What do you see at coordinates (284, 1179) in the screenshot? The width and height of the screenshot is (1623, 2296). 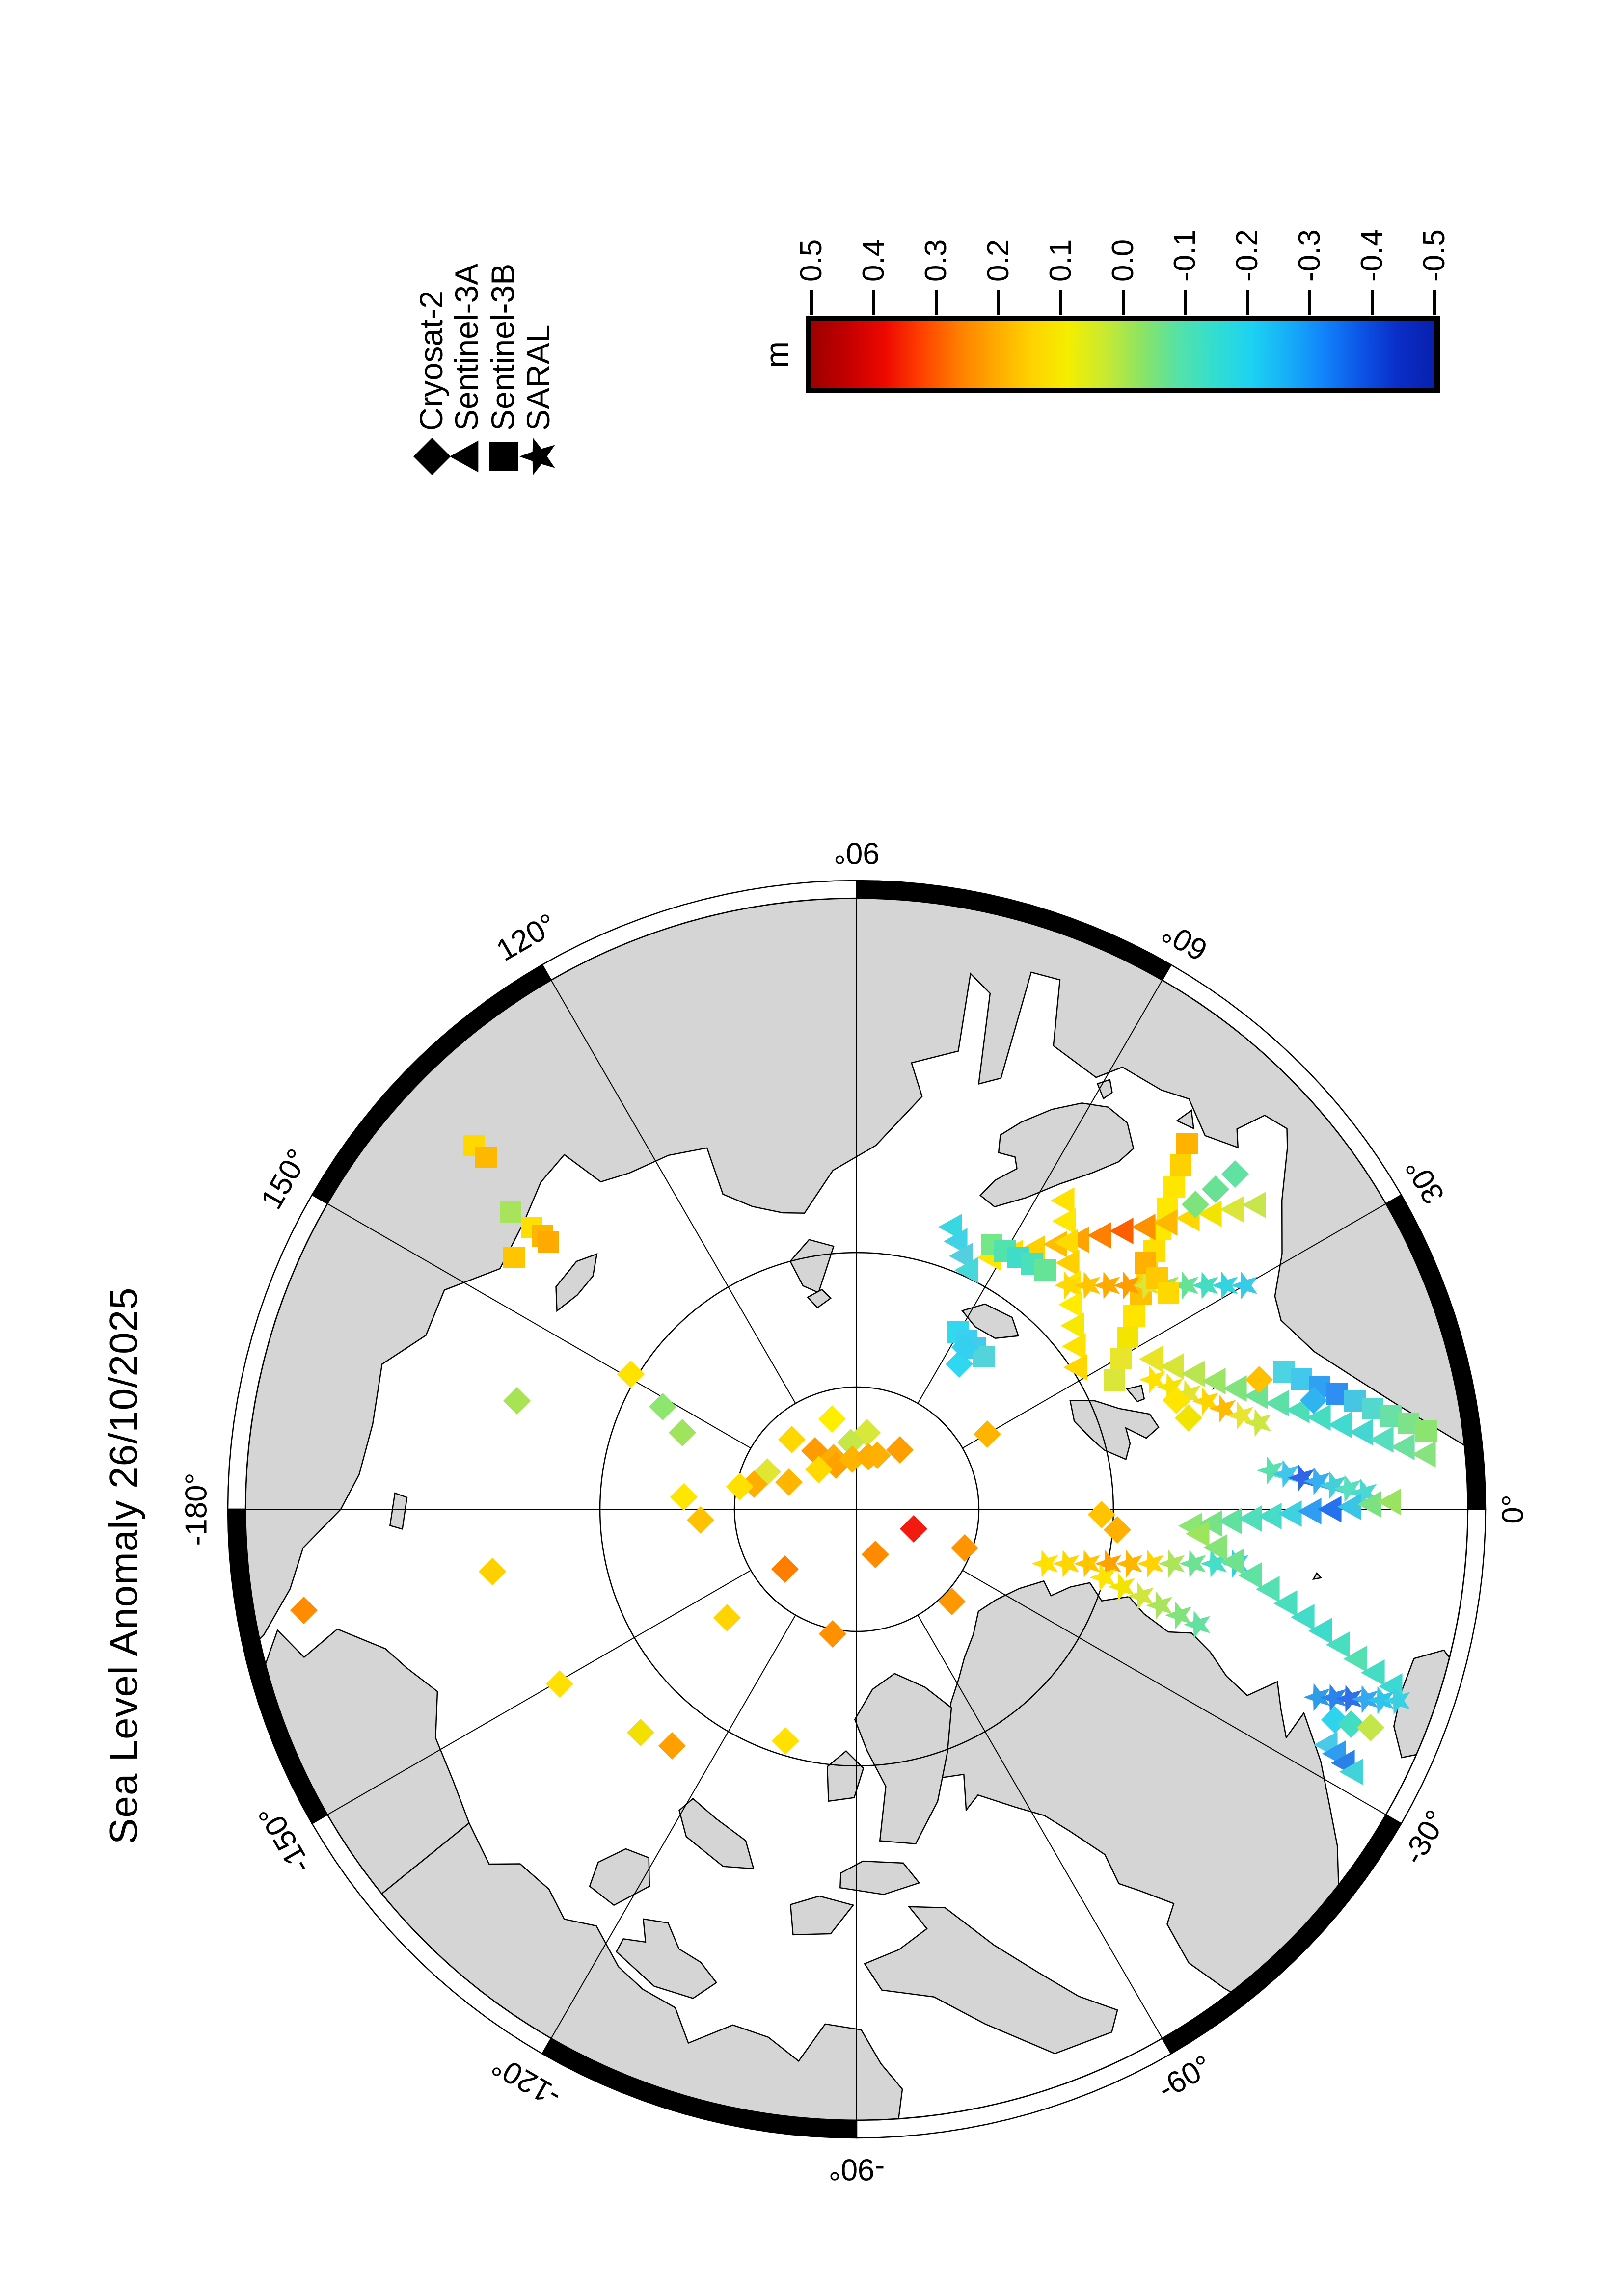 I see `meridian-label: 150°` at bounding box center [284, 1179].